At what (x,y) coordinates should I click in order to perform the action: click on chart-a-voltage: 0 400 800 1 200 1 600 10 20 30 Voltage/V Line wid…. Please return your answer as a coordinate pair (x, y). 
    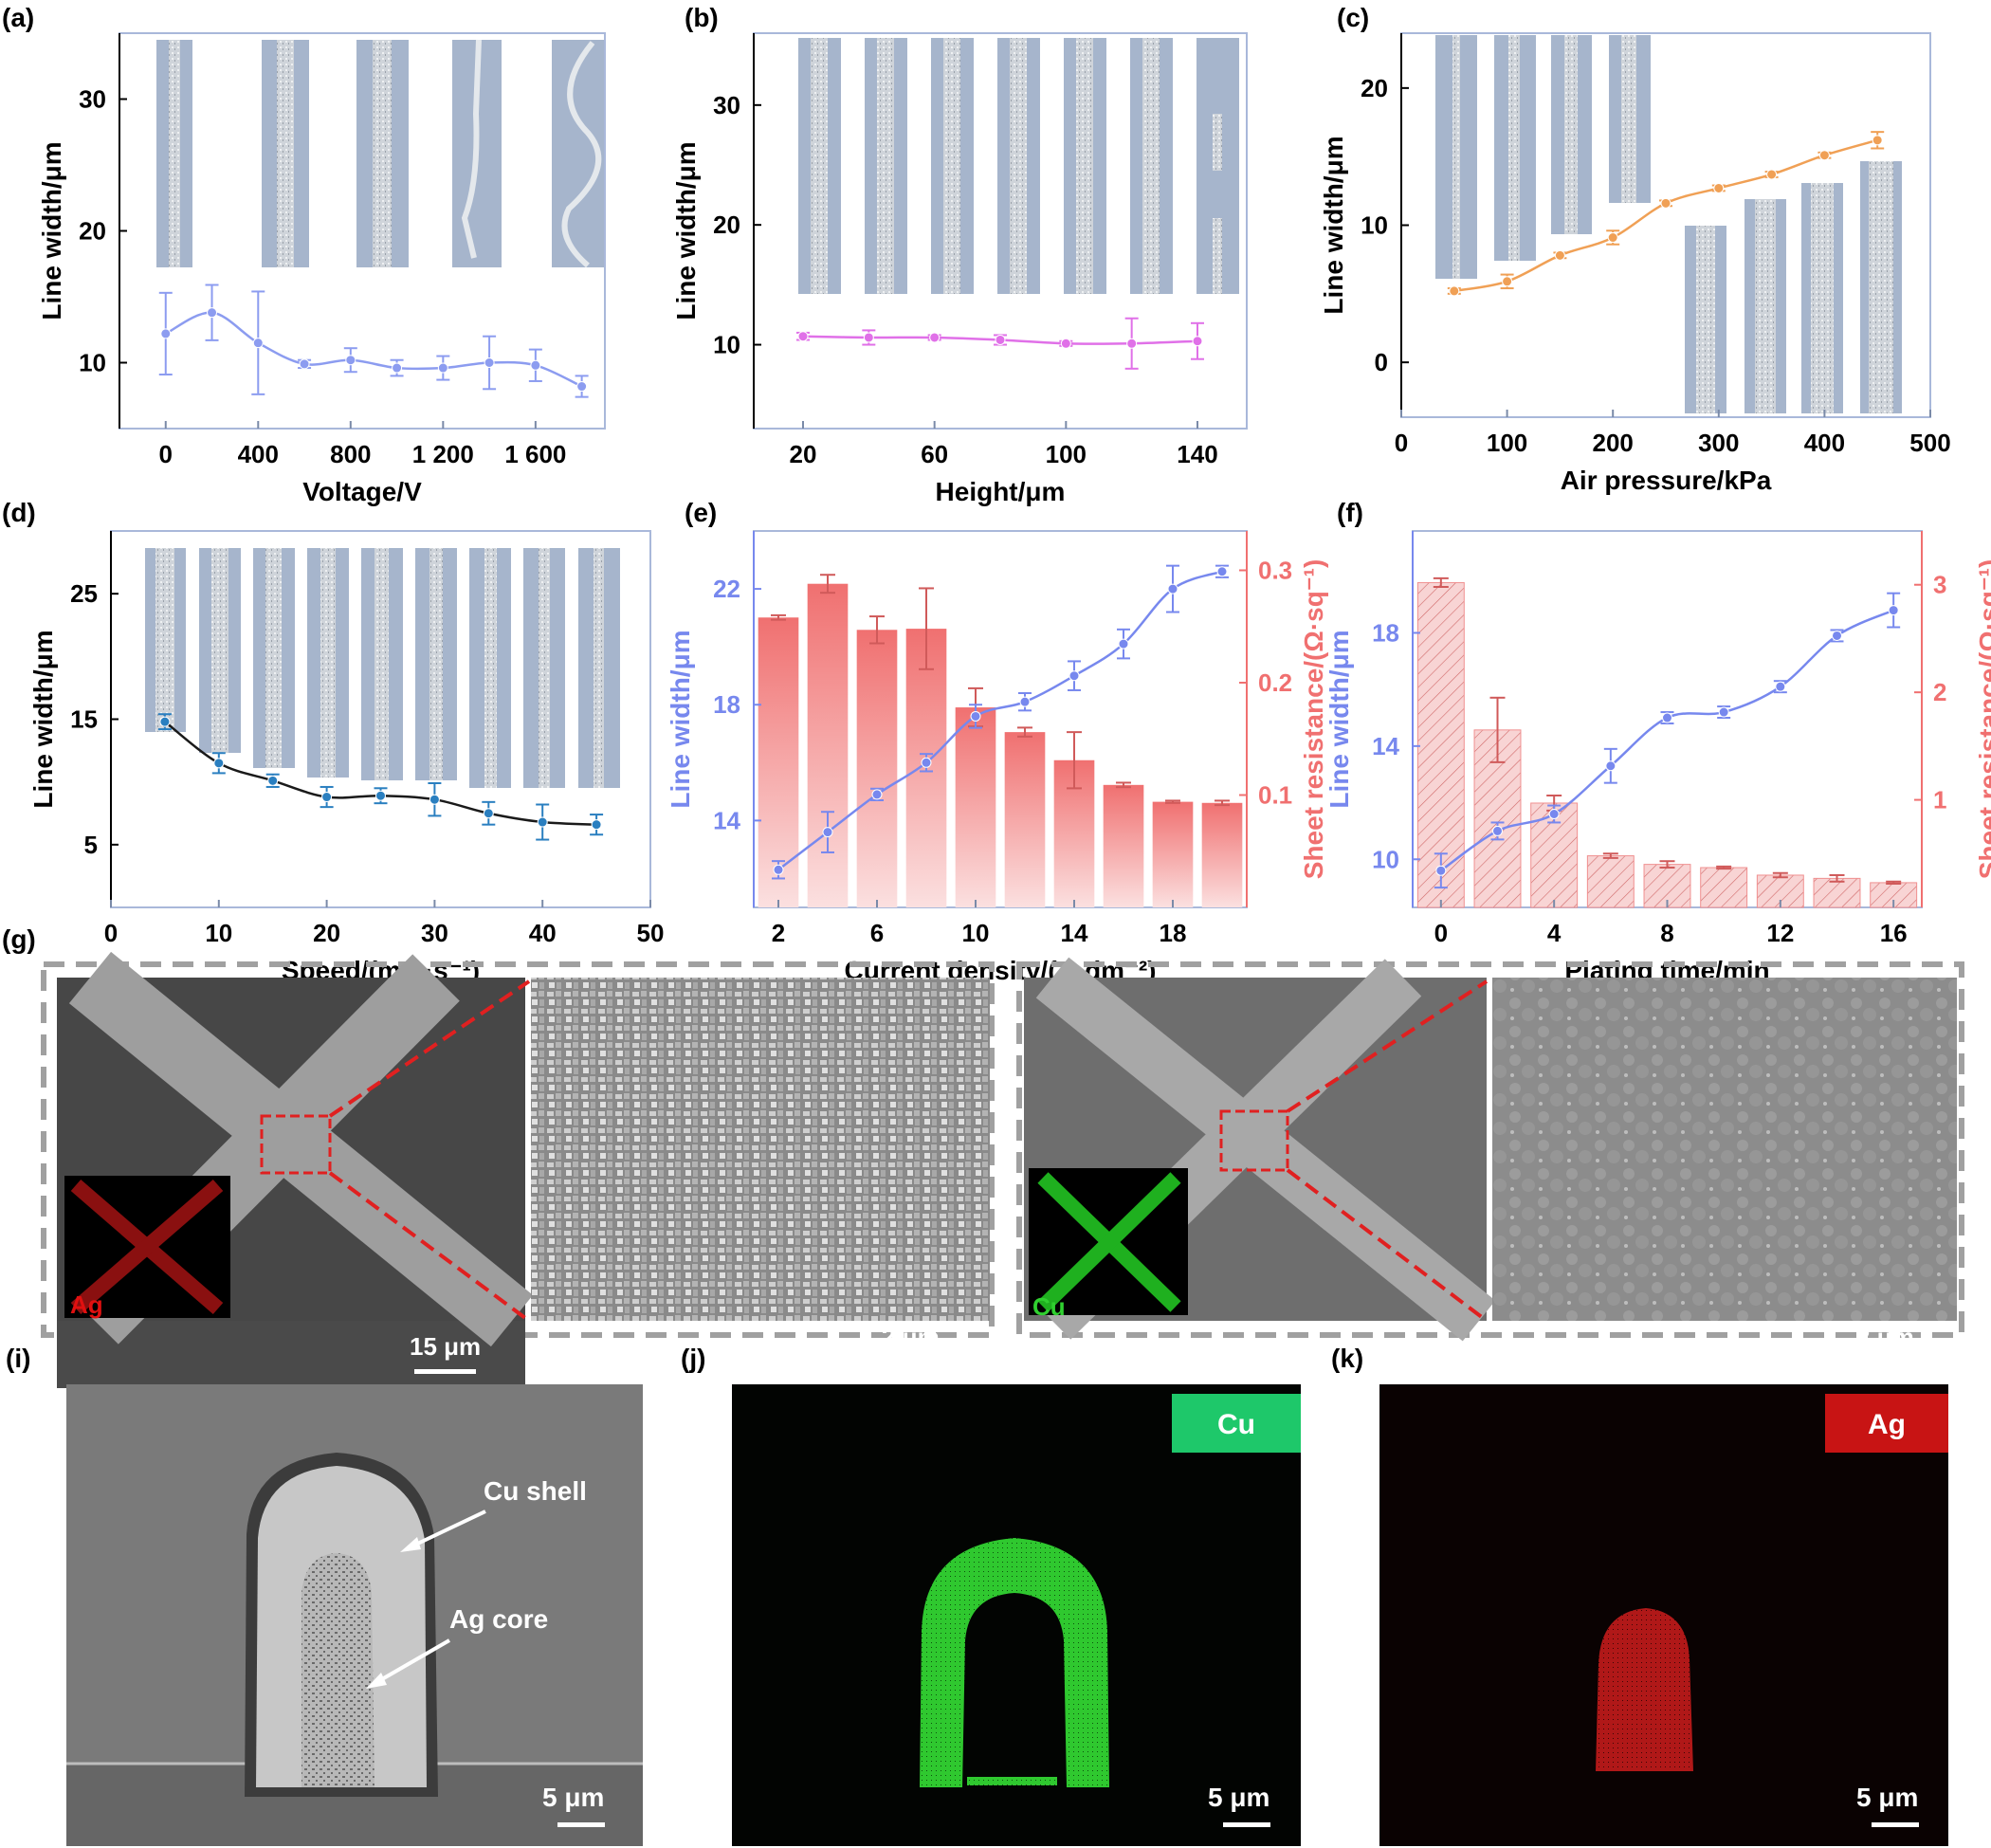
    Looking at the image, I should click on (321, 269).